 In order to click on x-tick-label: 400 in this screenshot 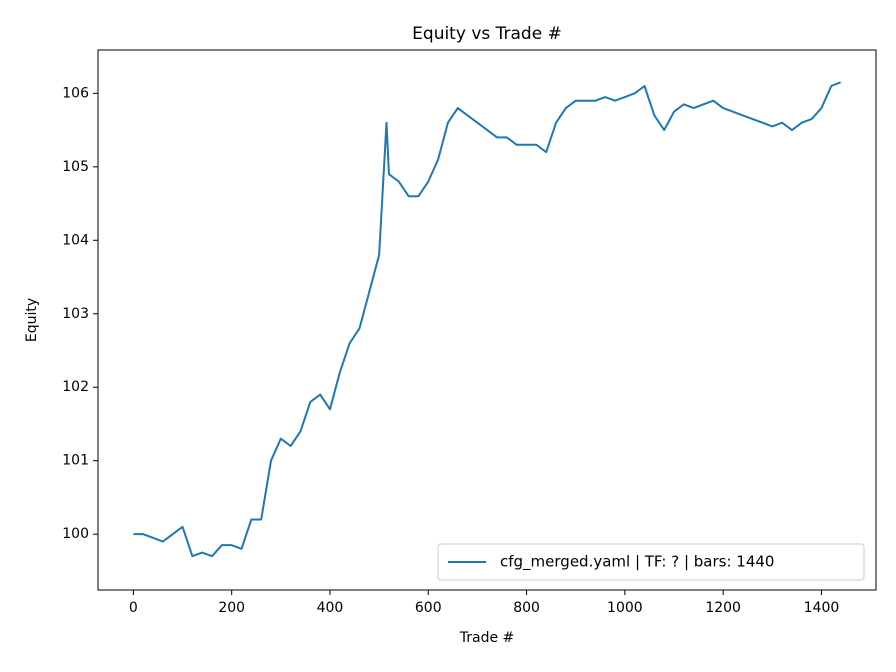, I will do `click(330, 608)`.